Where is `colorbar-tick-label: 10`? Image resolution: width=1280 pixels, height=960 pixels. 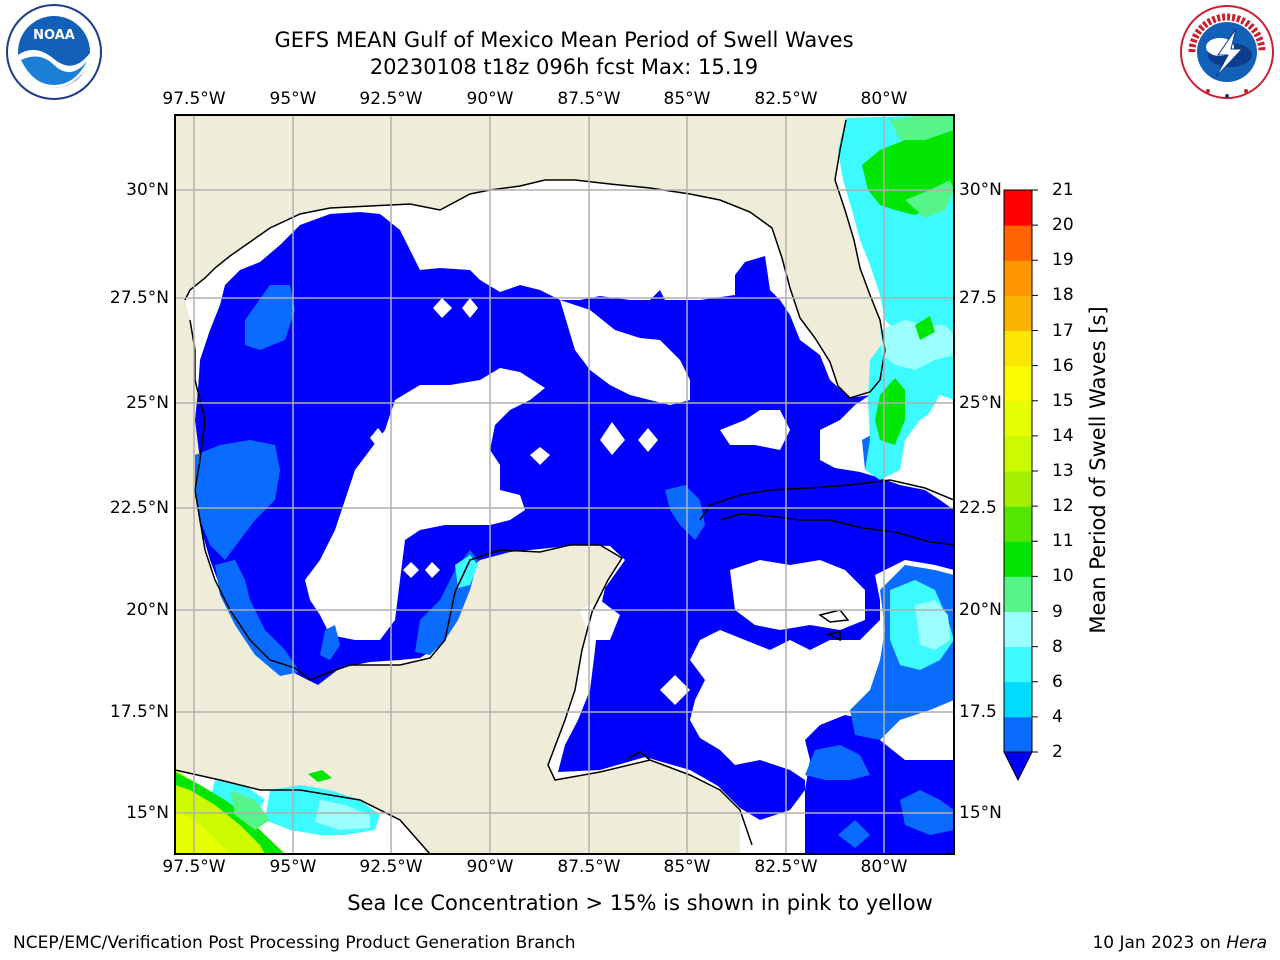 colorbar-tick-label: 10 is located at coordinates (1063, 576).